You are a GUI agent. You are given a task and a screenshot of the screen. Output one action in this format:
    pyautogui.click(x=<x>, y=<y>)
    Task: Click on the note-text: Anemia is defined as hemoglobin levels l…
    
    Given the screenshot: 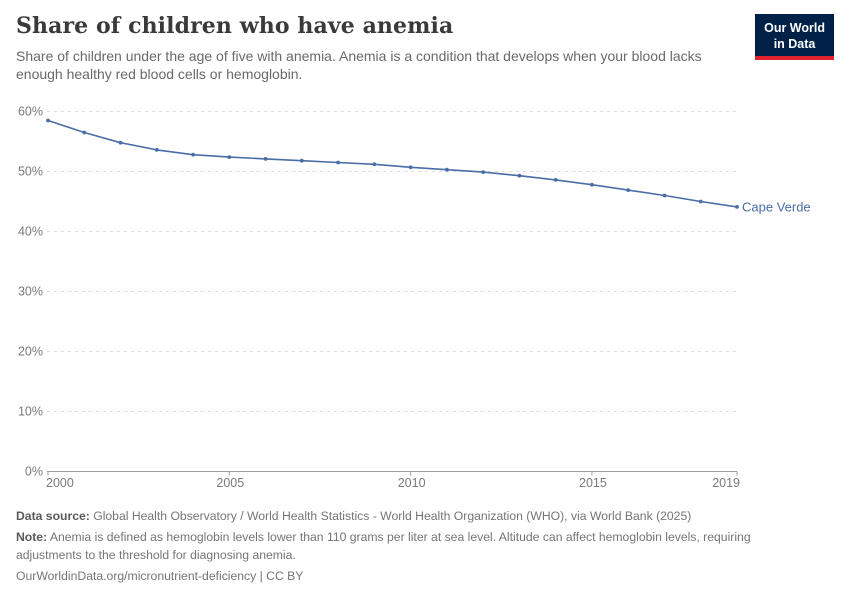 What is the action you would take?
    pyautogui.click(x=383, y=546)
    